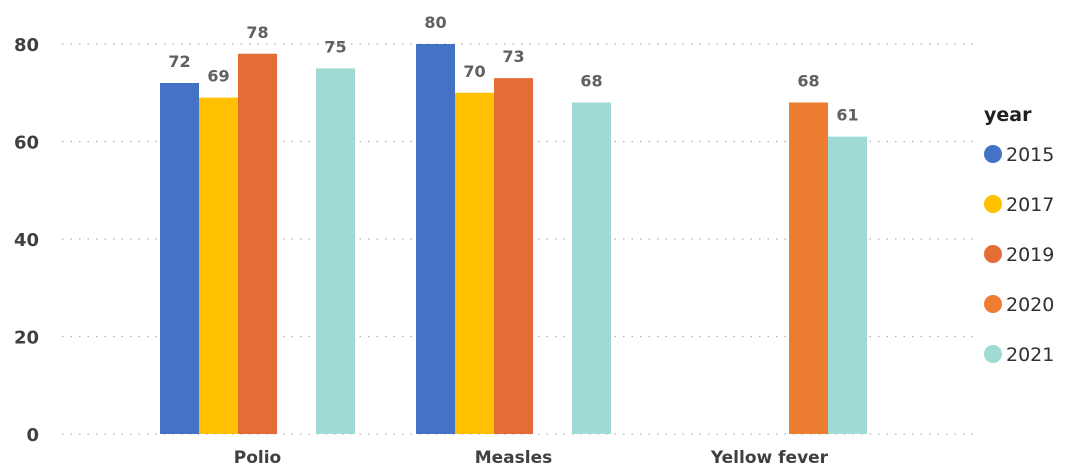  Describe the element at coordinates (26, 143) in the screenshot. I see `y-tick-label: 60` at that location.